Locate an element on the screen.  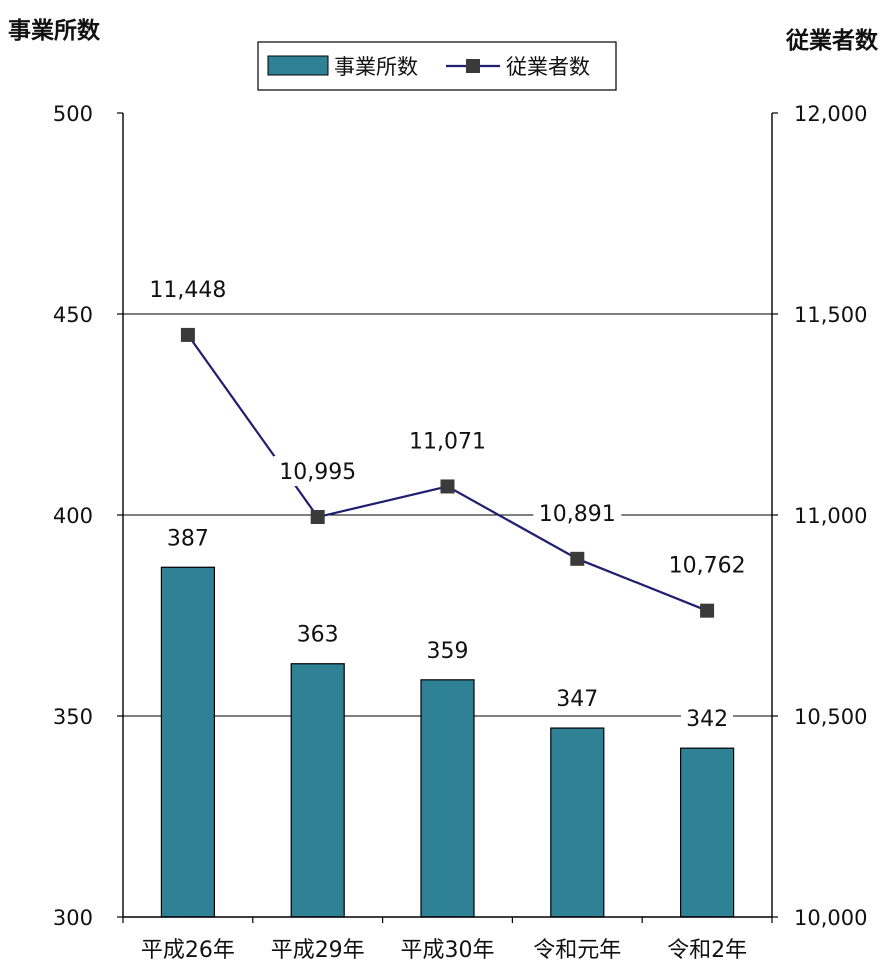
legend-swatch-bar is located at coordinates (298, 65).